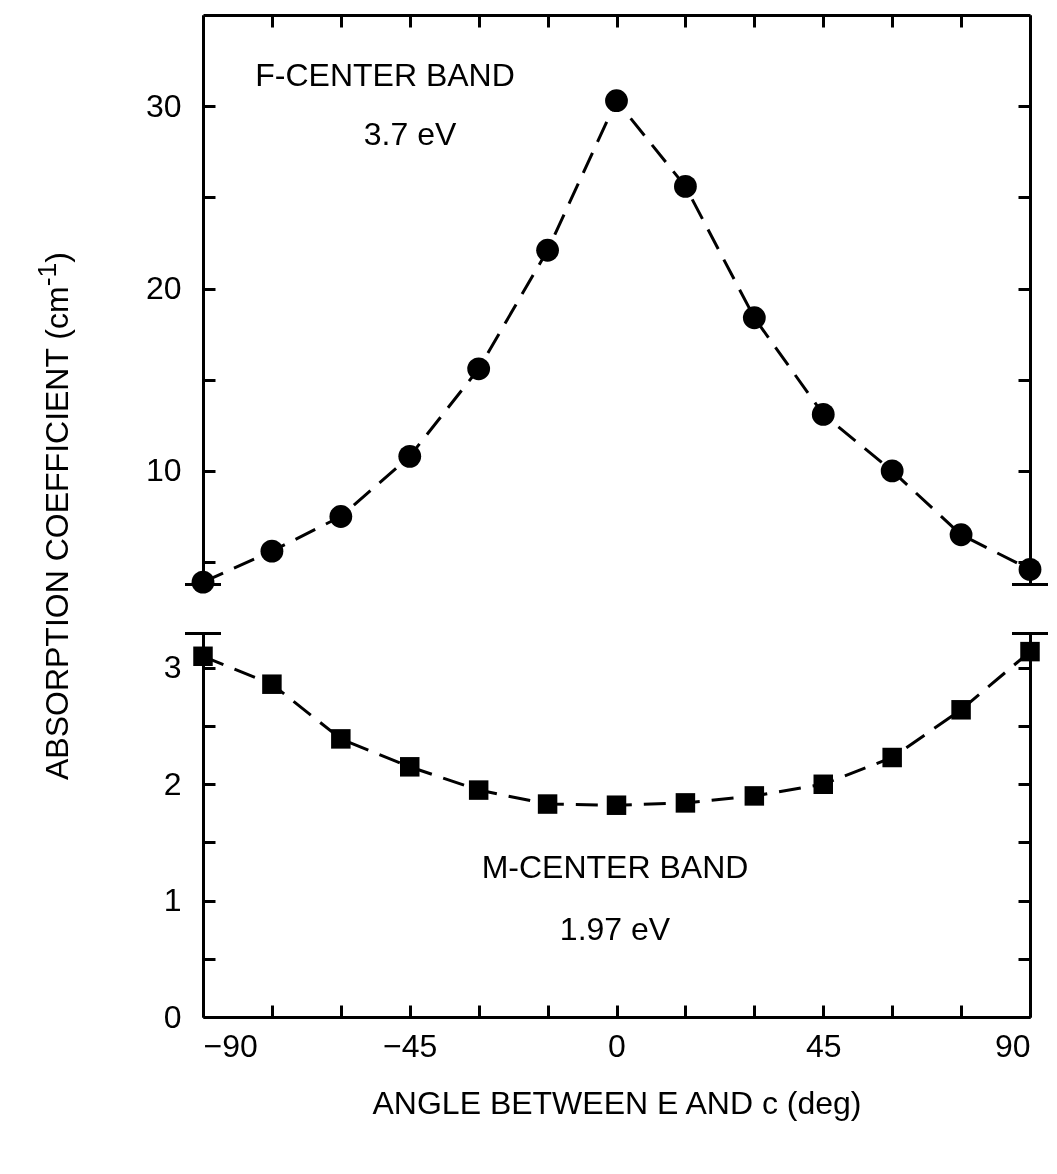 The image size is (1057, 1174). What do you see at coordinates (172, 1016) in the screenshot?
I see `y-tick-label: 0` at bounding box center [172, 1016].